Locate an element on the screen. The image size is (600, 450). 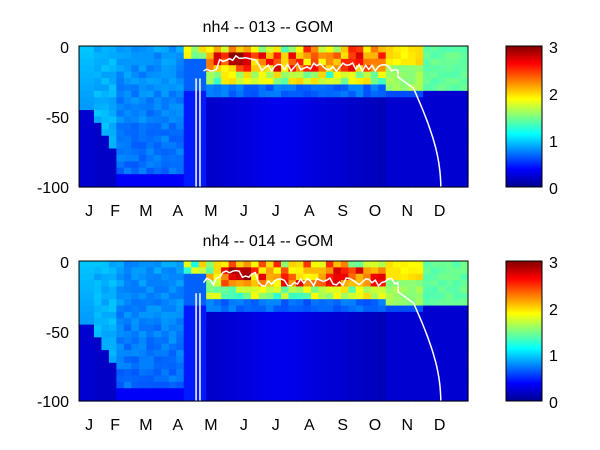
overlay-line is located at coordinates (322, 121).